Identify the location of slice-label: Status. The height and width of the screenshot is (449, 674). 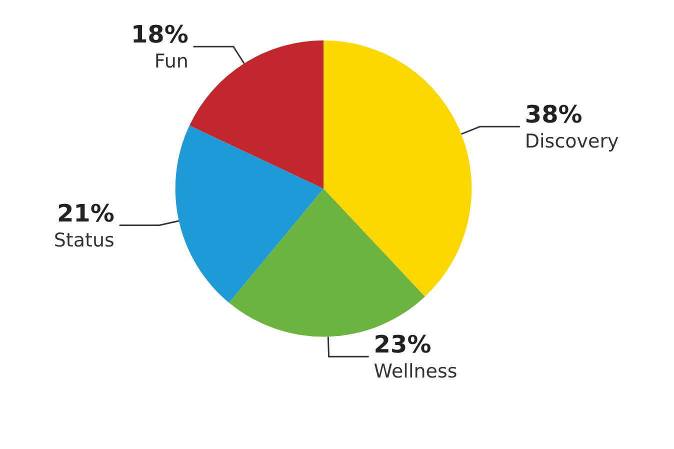
(84, 240).